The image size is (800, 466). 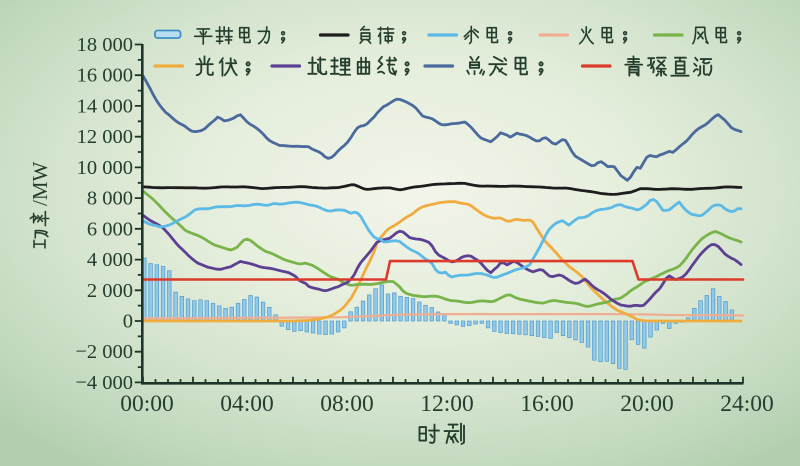 What do you see at coordinates (247, 404) in the screenshot?
I see `svg-text: 04:00` at bounding box center [247, 404].